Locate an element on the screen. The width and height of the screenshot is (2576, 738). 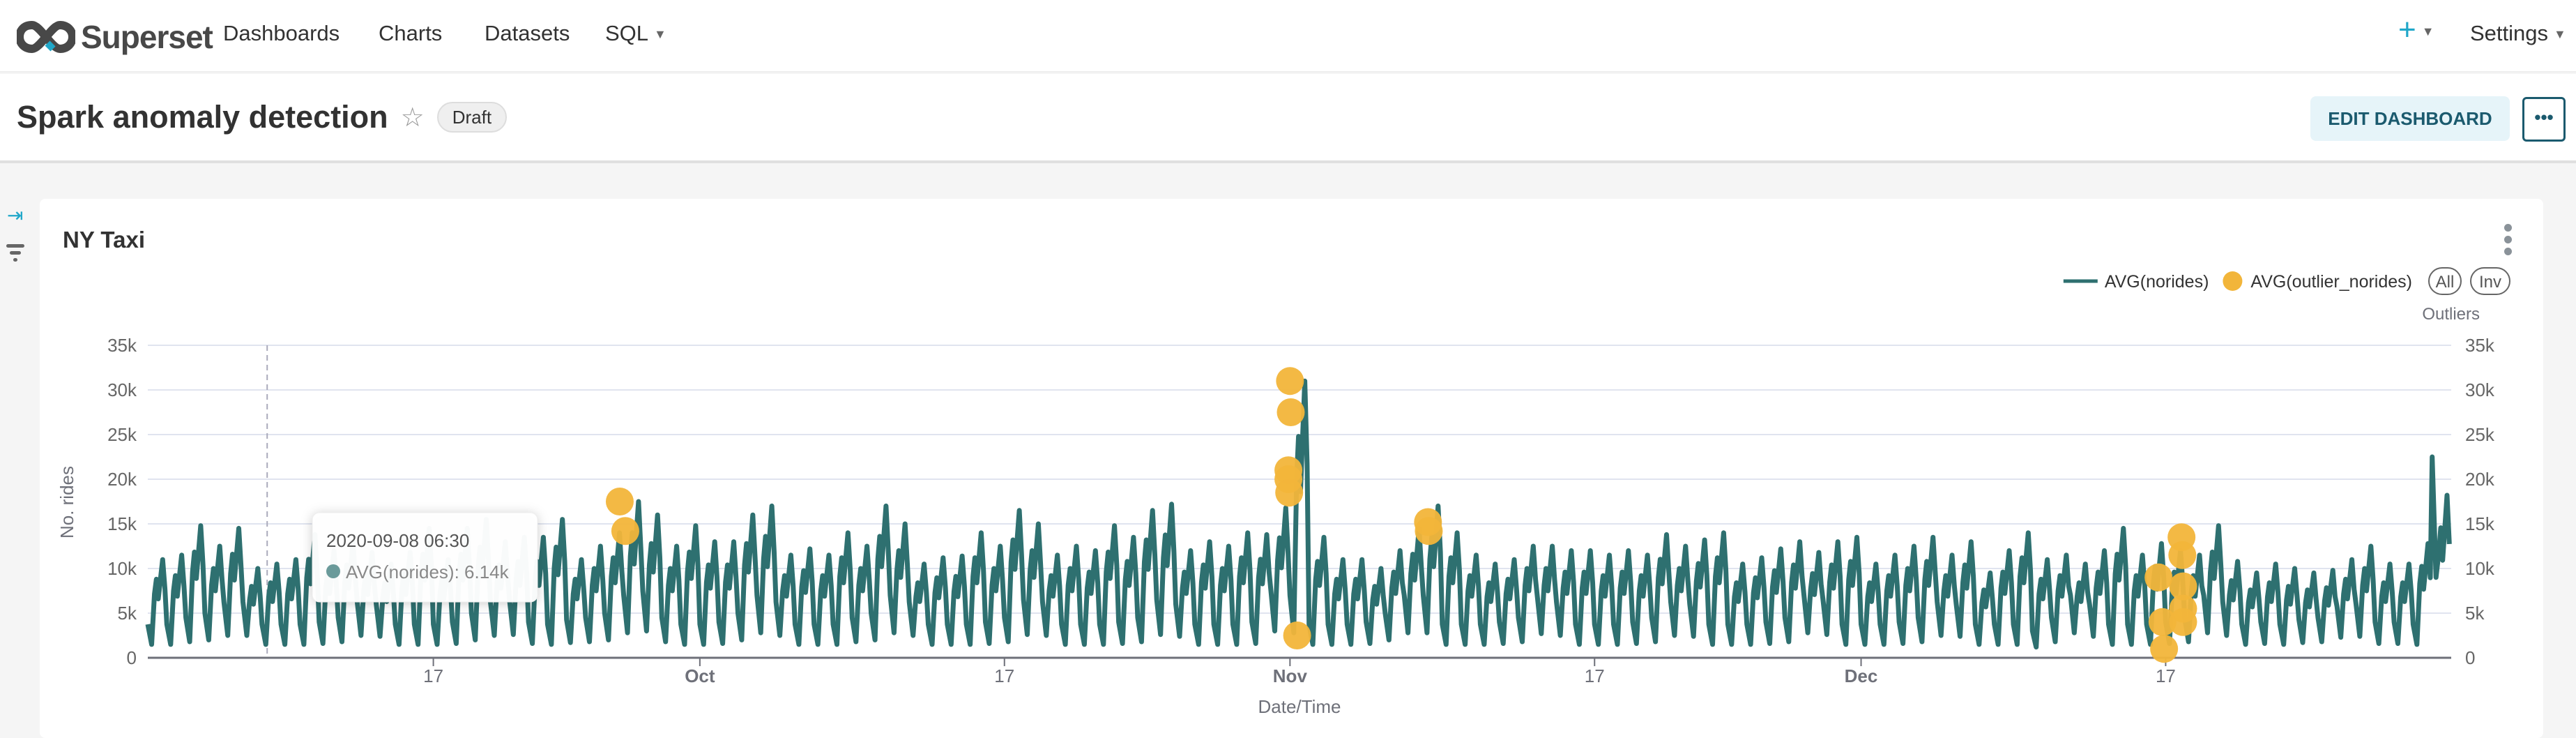
settings-menu: Settings ▼ is located at coordinates (2518, 33).